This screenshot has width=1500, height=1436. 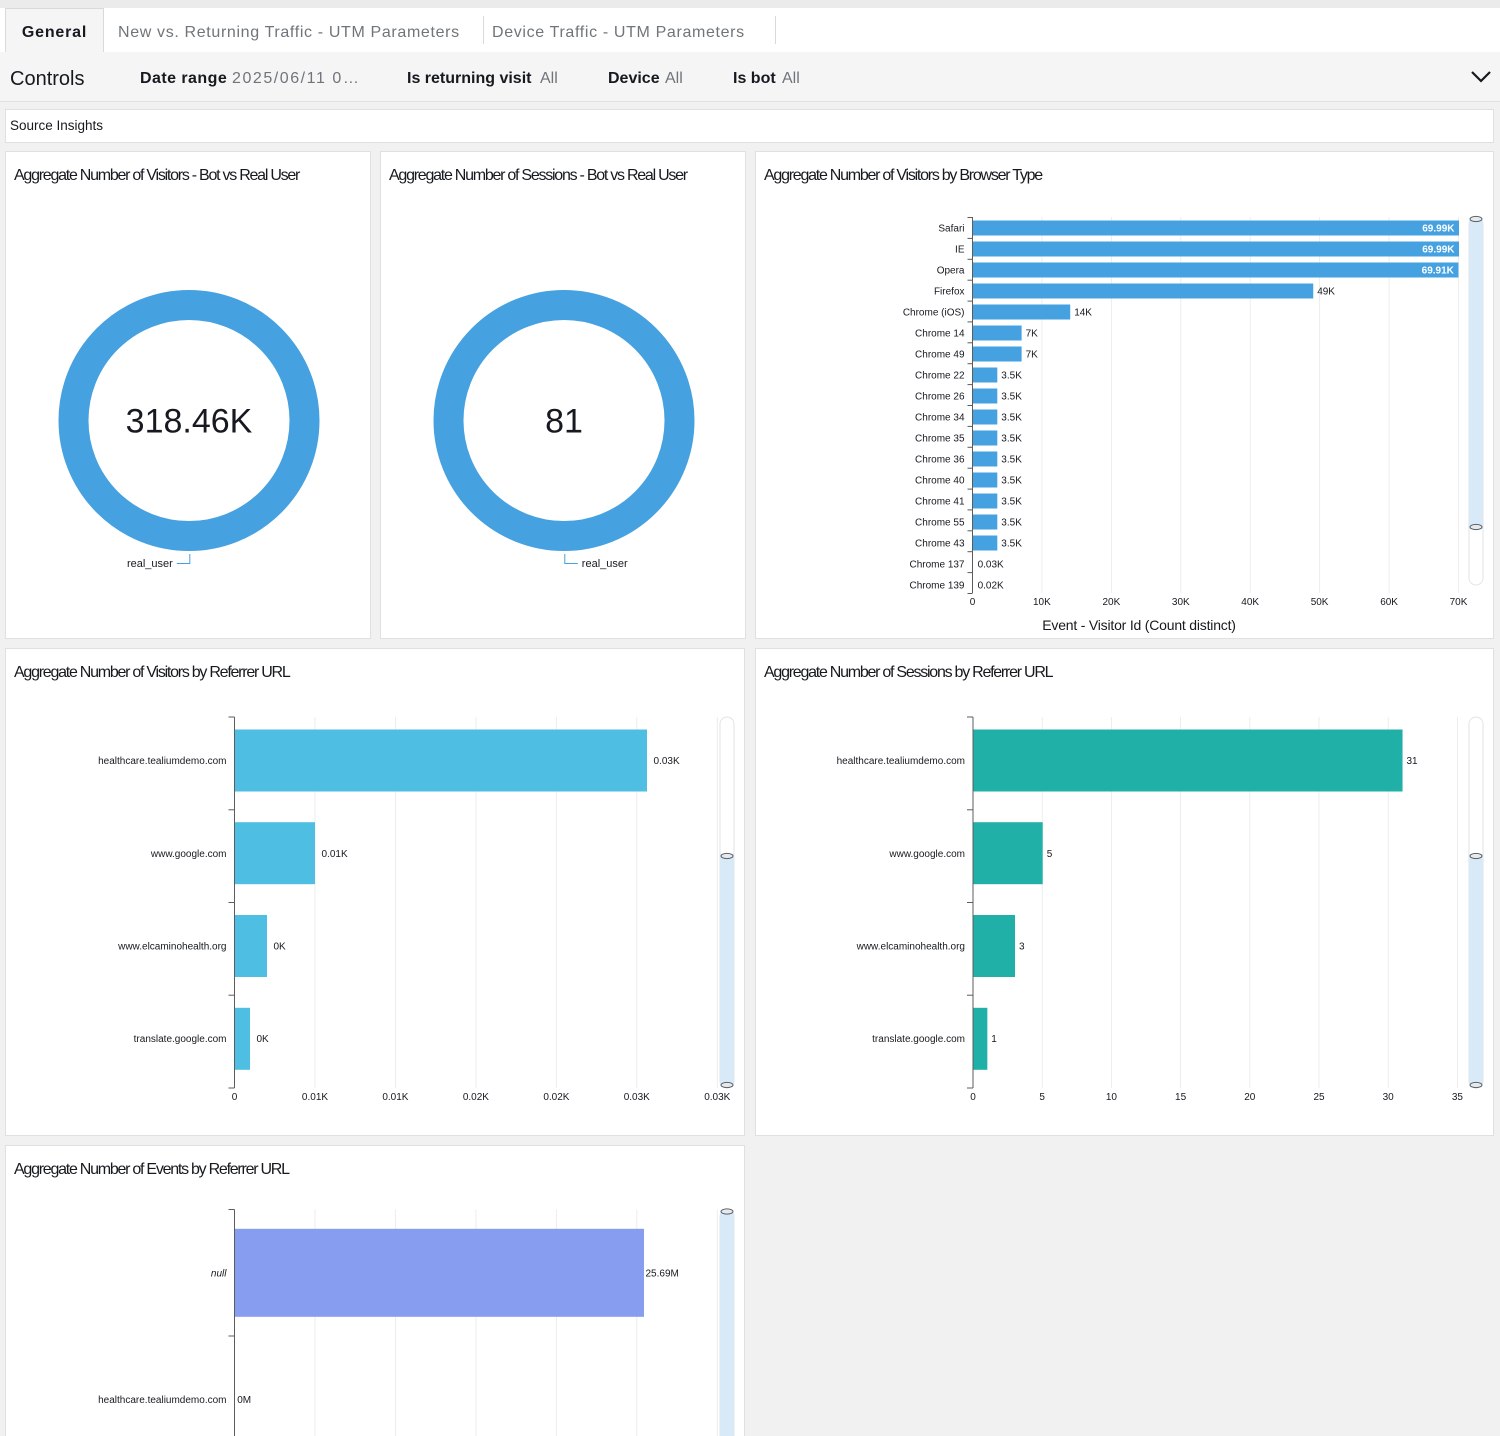 What do you see at coordinates (940, 439) in the screenshot?
I see `svg-text: Chrome 35` at bounding box center [940, 439].